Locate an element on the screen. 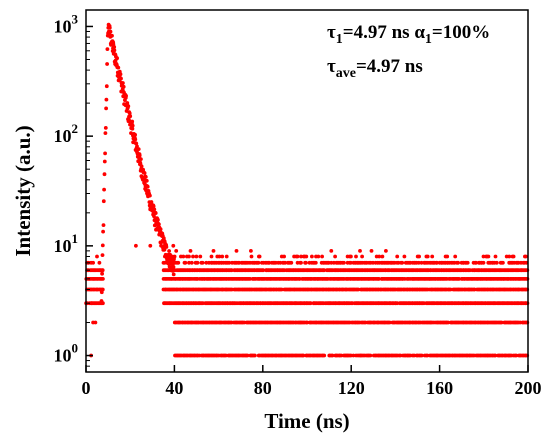  annotation-tau1: τ1=4.97 ns α1=100% is located at coordinates (408, 34).